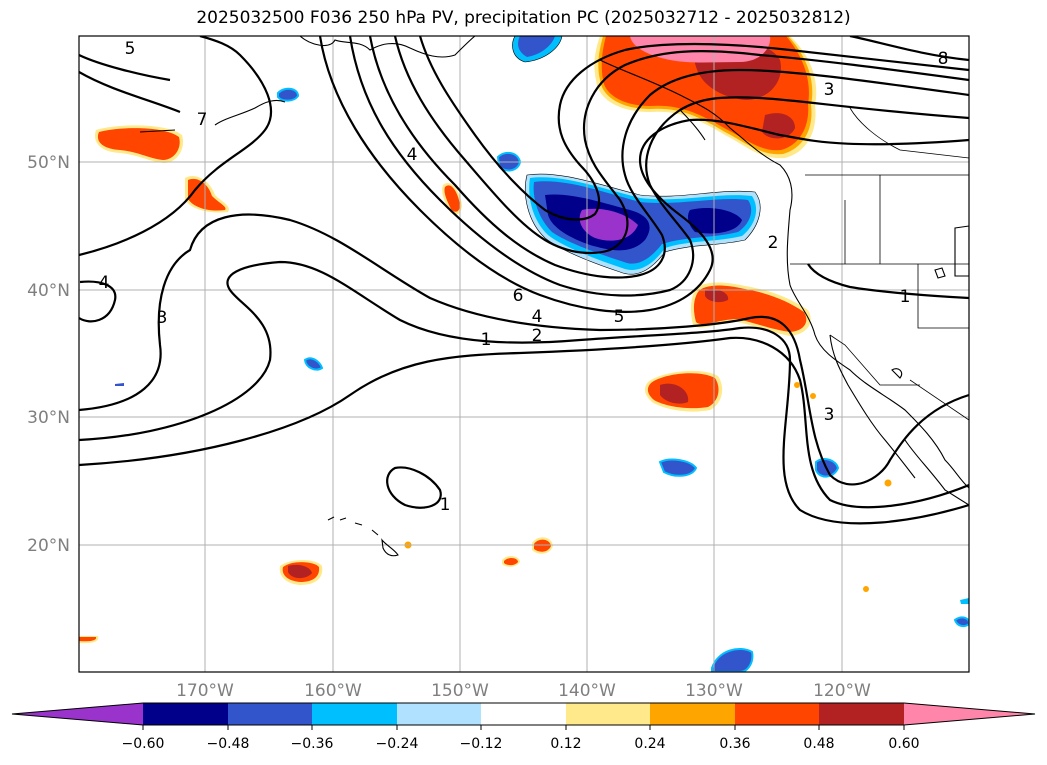 This screenshot has width=1047, height=765. I want to click on lat-label: 40°N, so click(48, 291).